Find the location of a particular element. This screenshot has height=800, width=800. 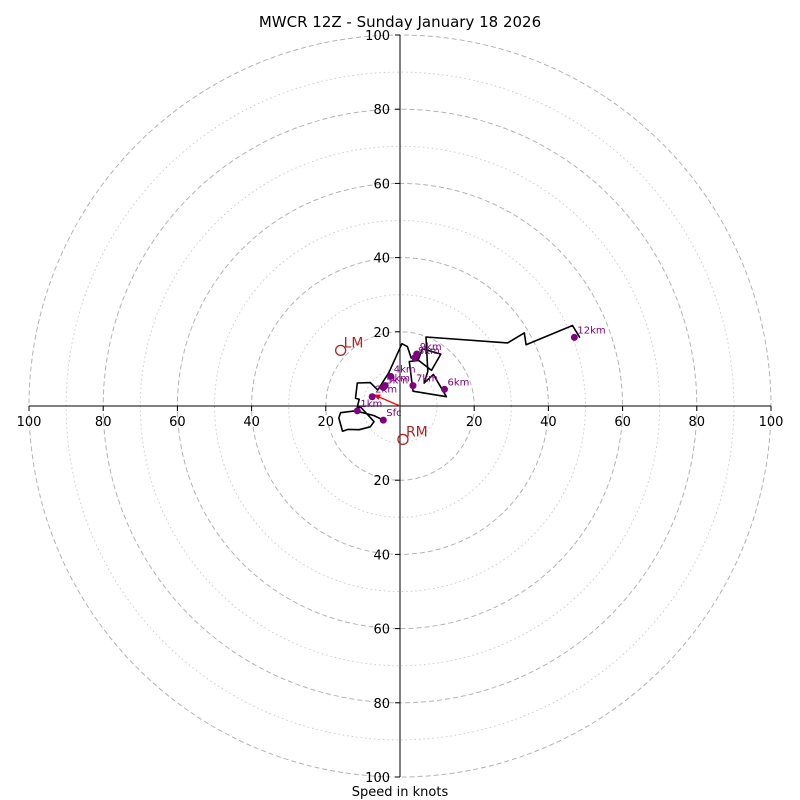

height-label-3km: 3km is located at coordinates (399, 379).